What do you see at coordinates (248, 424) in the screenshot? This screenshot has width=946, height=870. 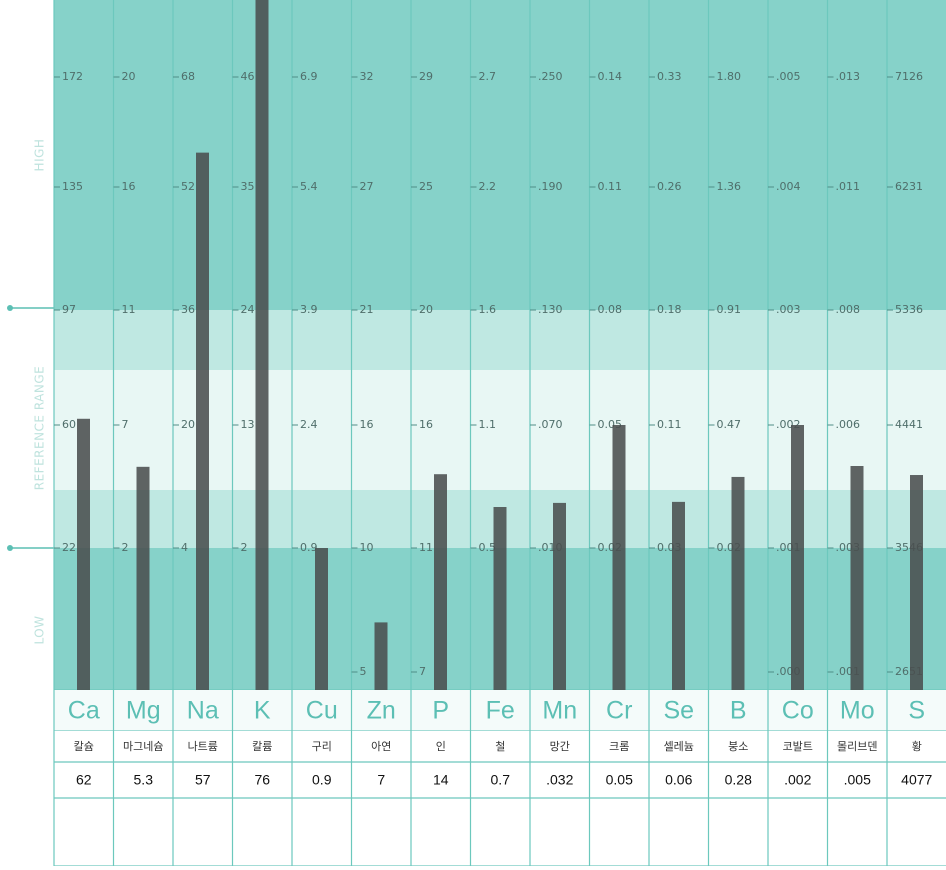 I see `tick-label: 13` at bounding box center [248, 424].